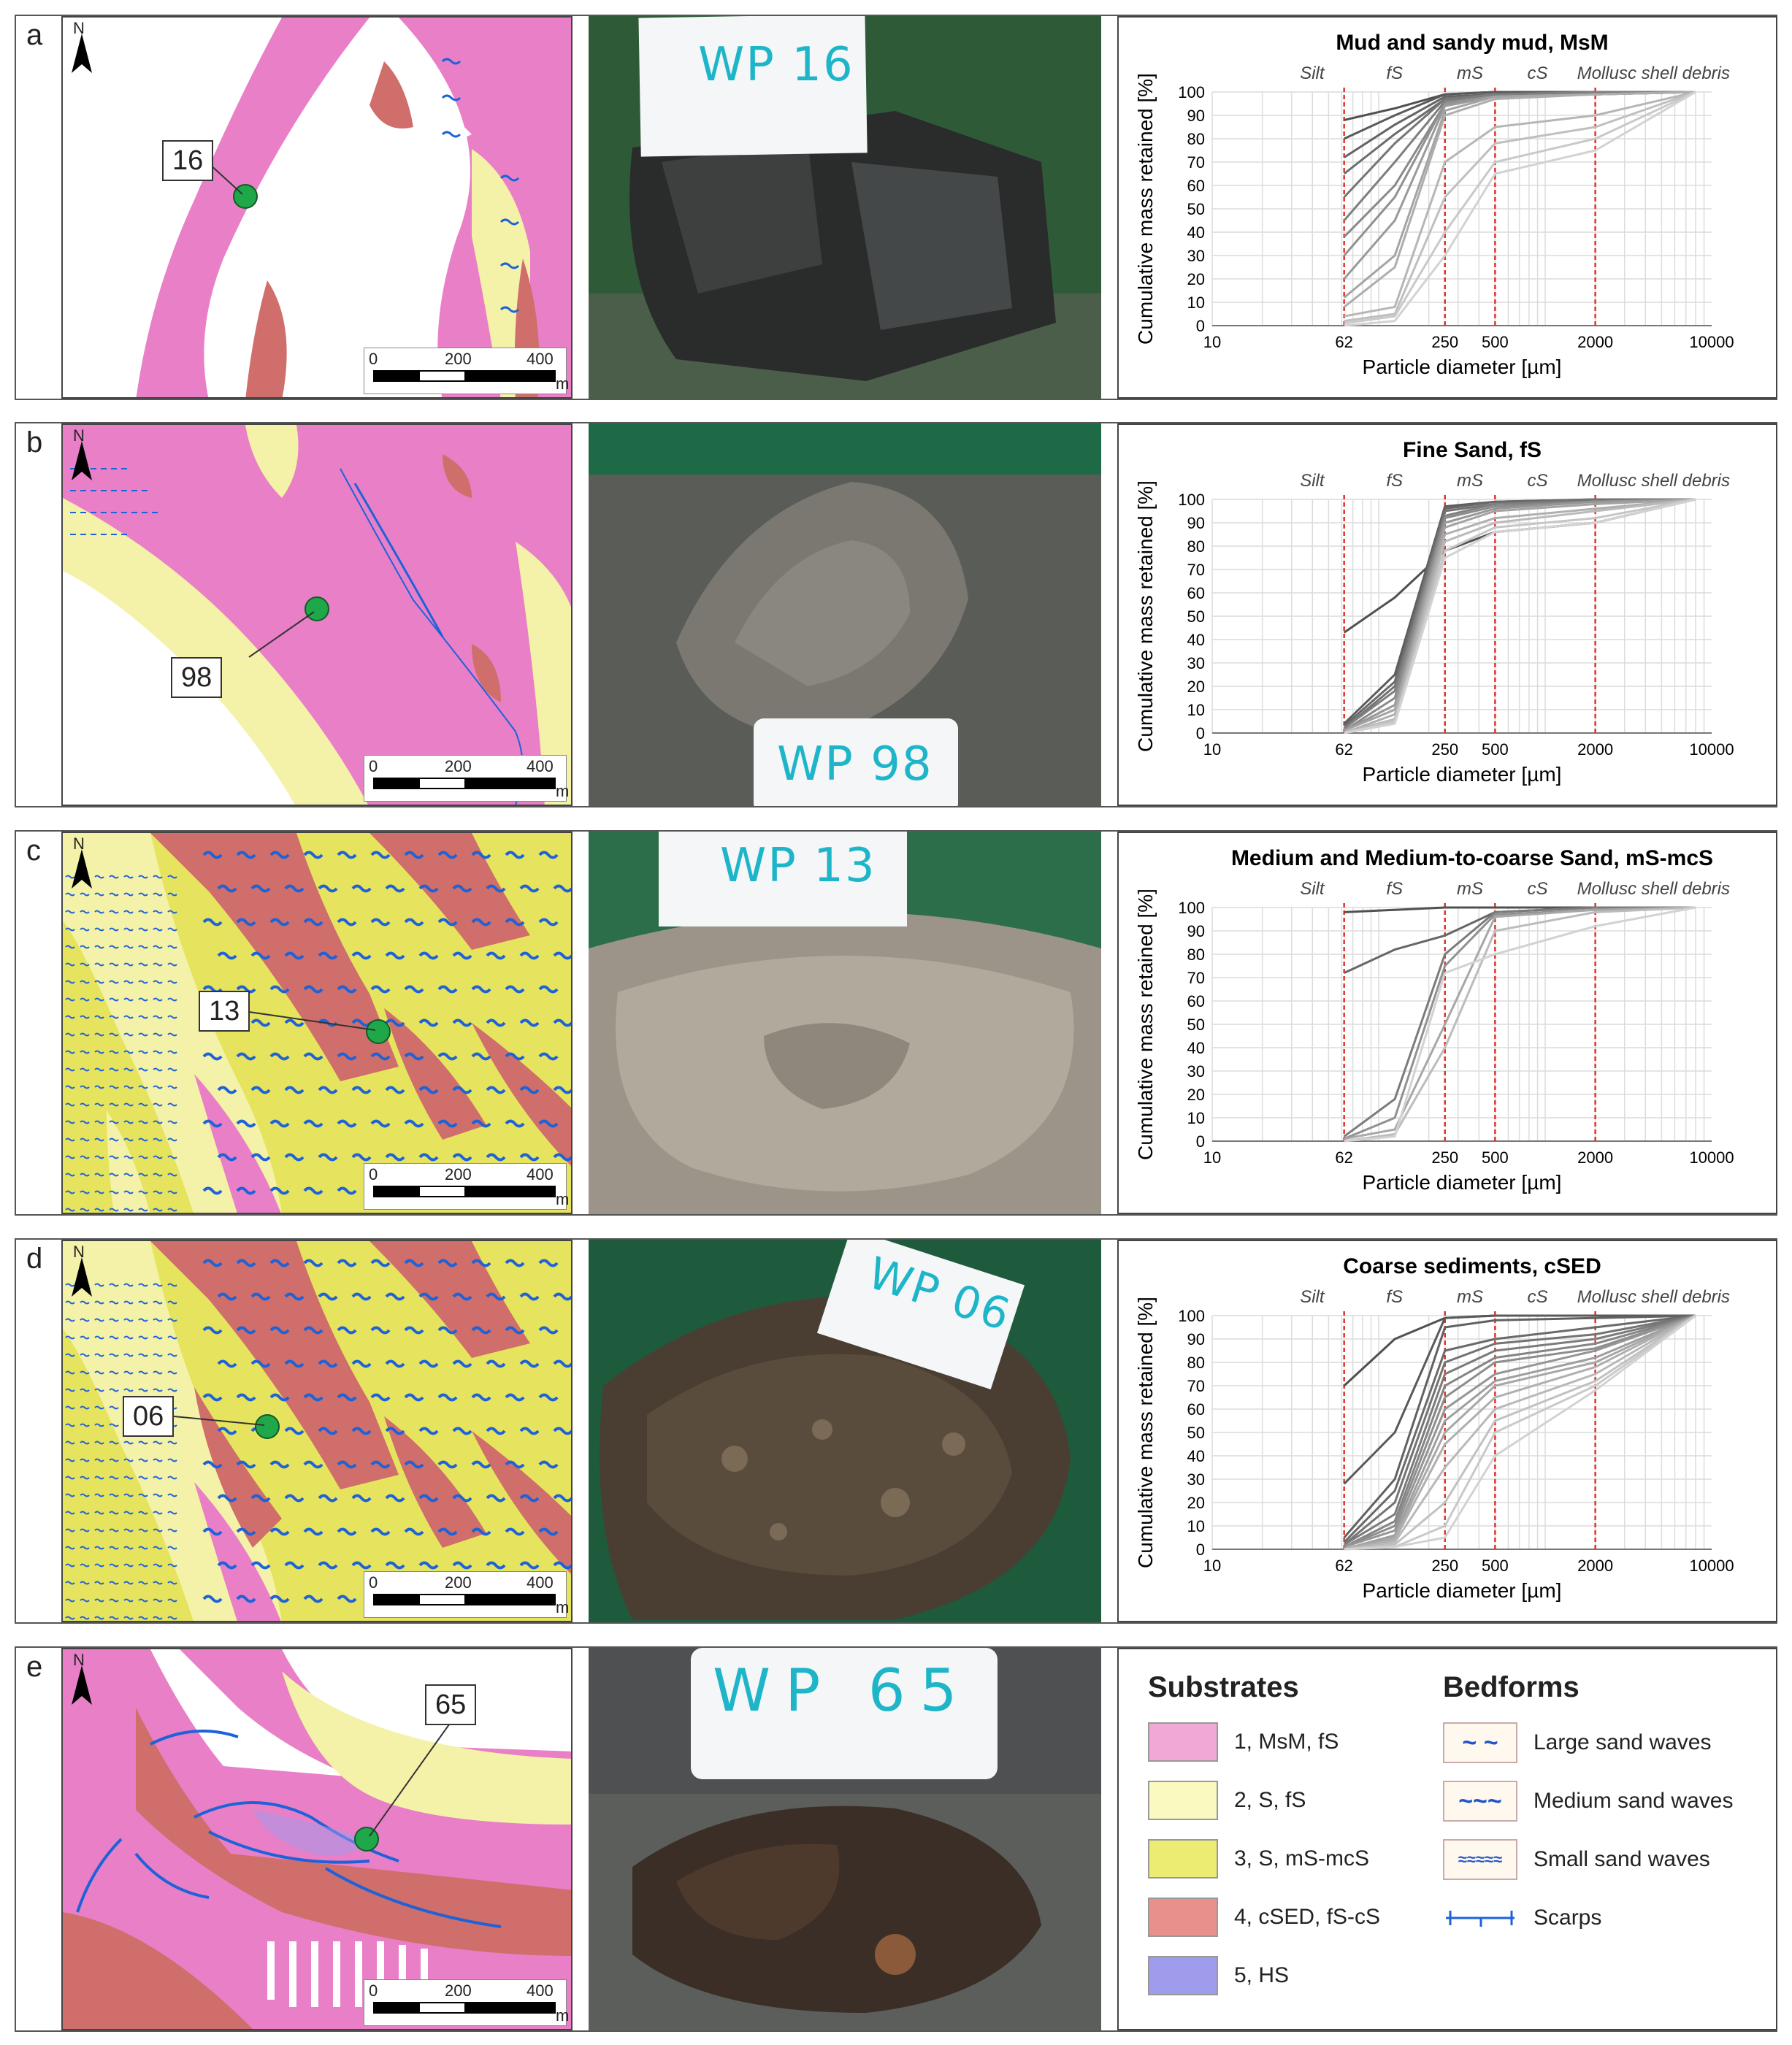 This screenshot has width=1792, height=2045. What do you see at coordinates (845, 1431) in the screenshot?
I see `photo-d: WP 06` at bounding box center [845, 1431].